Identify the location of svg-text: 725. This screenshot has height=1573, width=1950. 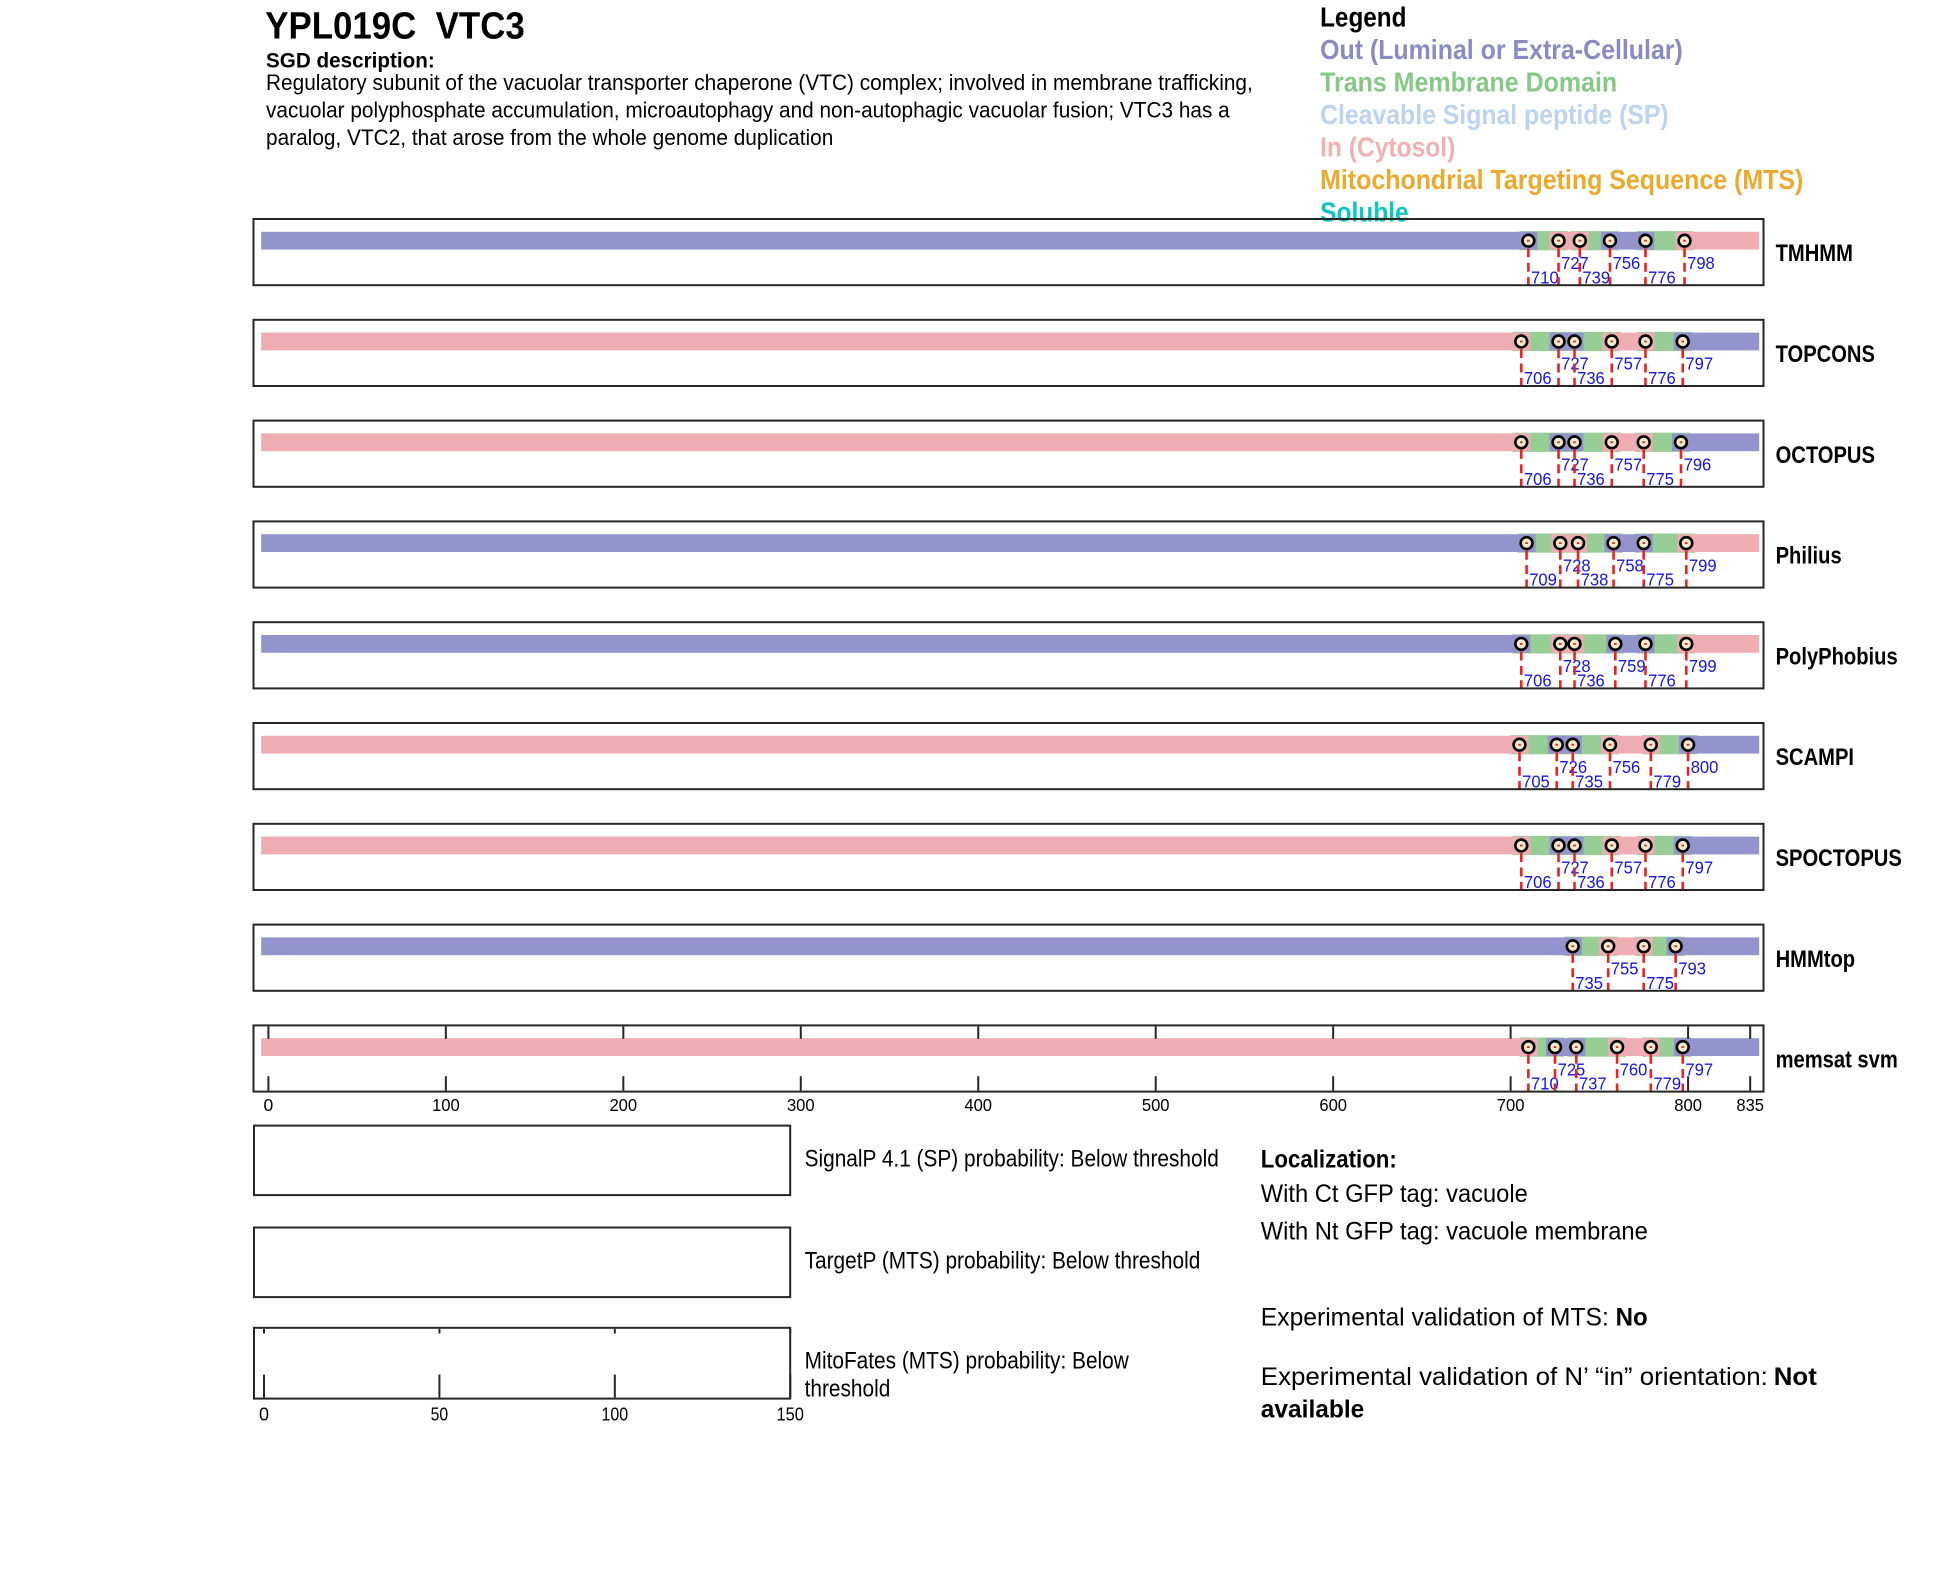
(1572, 1069).